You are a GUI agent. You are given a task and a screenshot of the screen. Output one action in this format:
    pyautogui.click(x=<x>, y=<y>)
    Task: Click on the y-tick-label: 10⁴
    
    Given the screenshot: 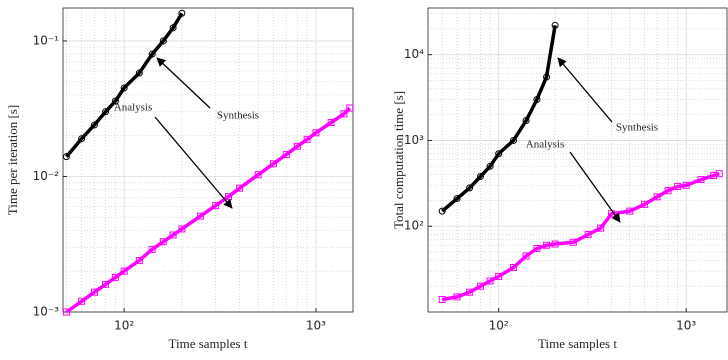 What is the action you would take?
    pyautogui.click(x=414, y=54)
    